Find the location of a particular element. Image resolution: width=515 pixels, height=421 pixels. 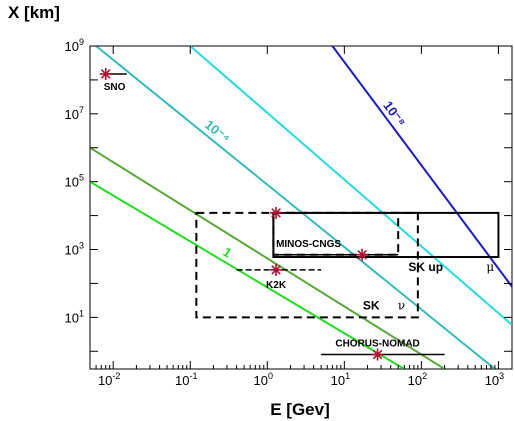

y-tick-label-3: 10⁷ is located at coordinates (74, 113).